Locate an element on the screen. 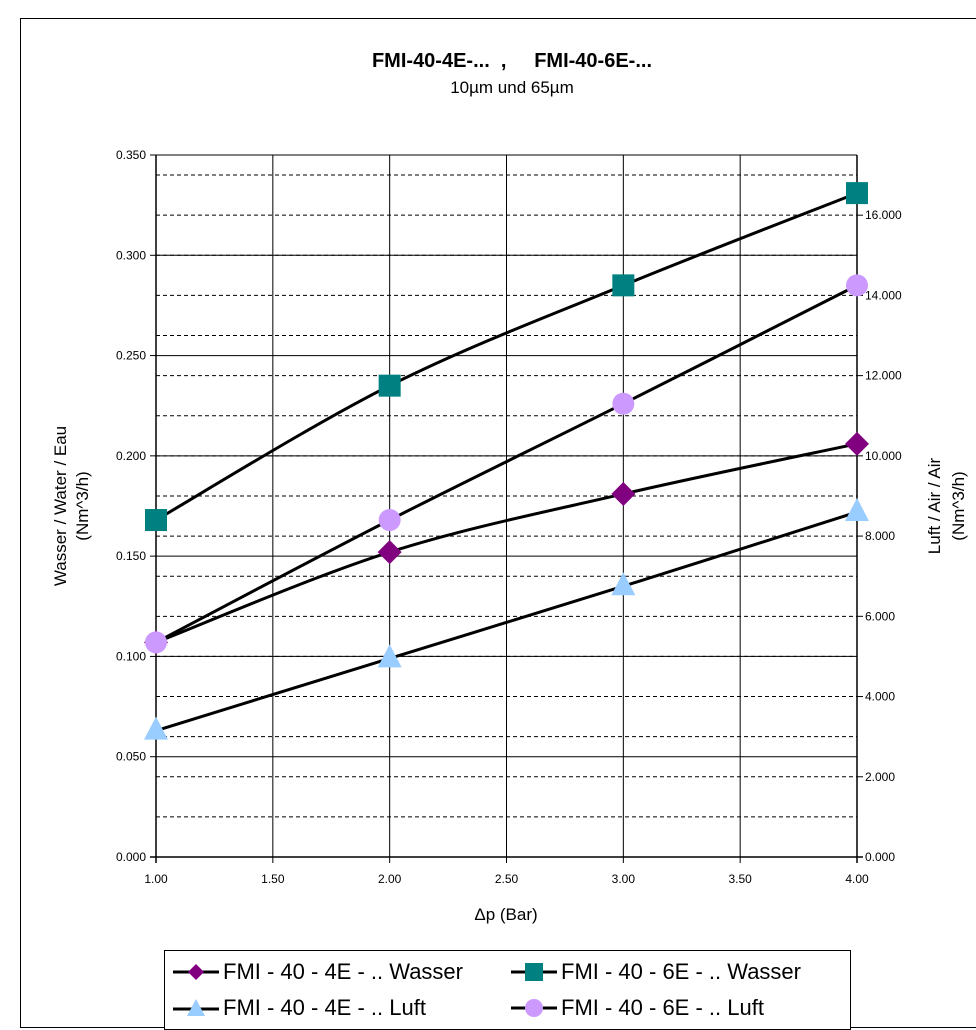 Image resolution: width=976 pixels, height=1030 pixels. triangle-marker-icon is located at coordinates (196, 1007).